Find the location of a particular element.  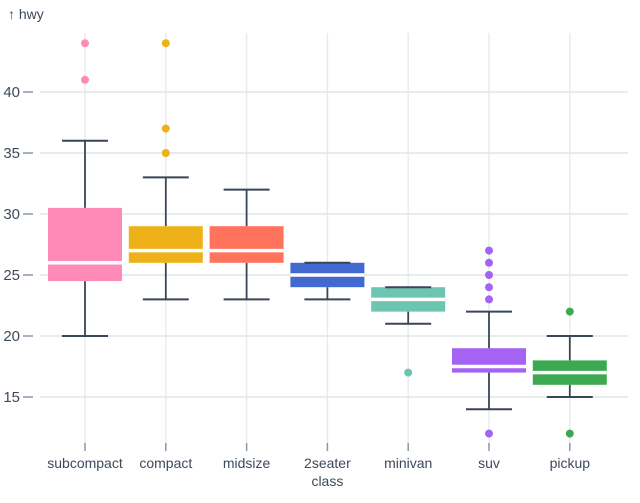

x-tick-label: compact is located at coordinates (165, 463).